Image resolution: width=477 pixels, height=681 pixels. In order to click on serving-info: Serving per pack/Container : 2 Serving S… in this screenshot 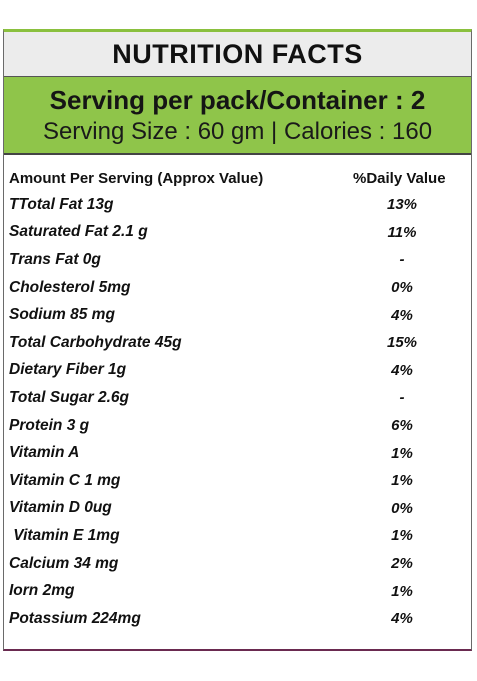, I will do `click(237, 116)`.